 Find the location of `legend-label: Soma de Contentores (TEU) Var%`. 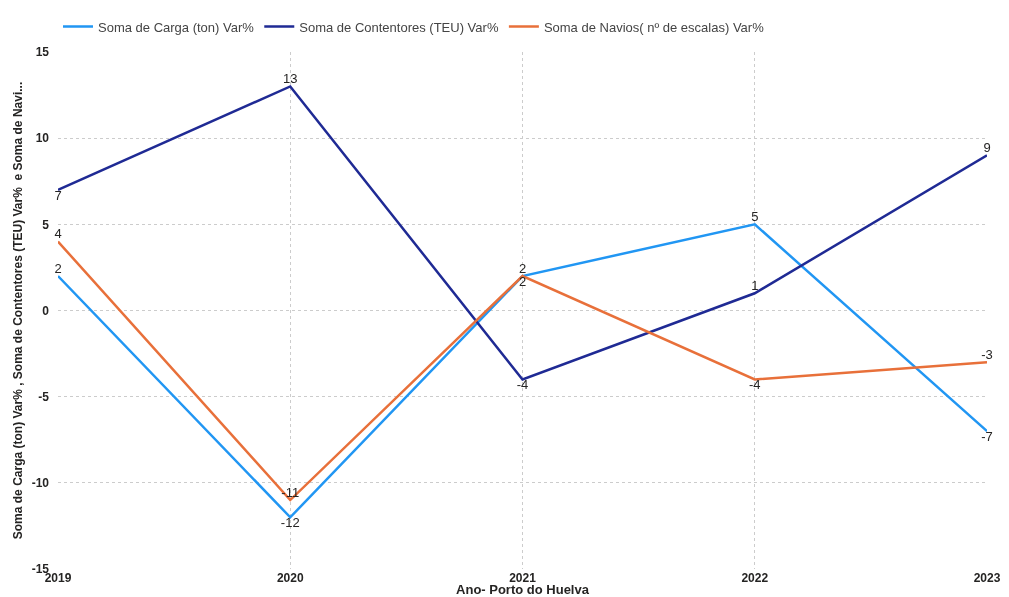

legend-label: Soma de Contentores (TEU) Var% is located at coordinates (399, 27).